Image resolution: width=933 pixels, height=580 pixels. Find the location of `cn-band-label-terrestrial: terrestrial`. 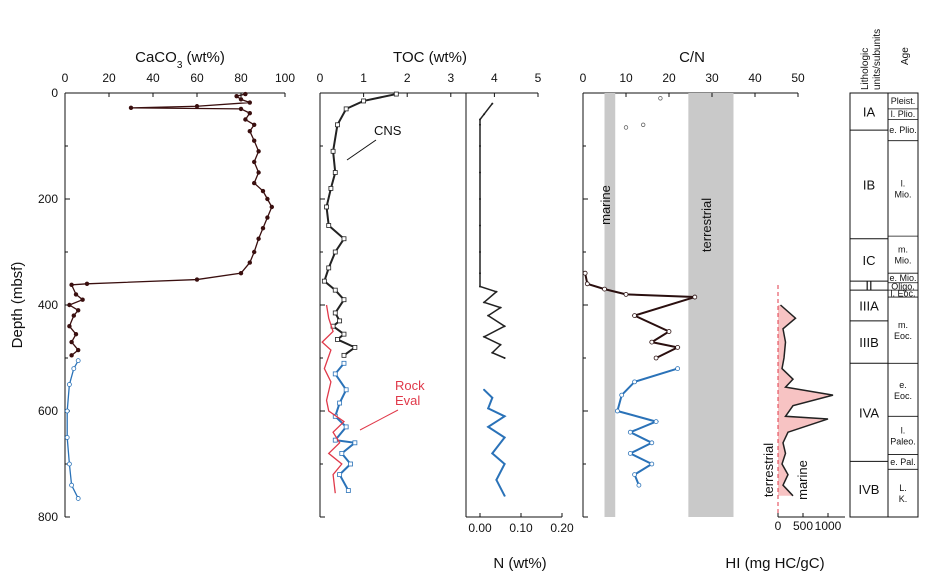

cn-band-label-terrestrial: terrestrial is located at coordinates (706, 225).